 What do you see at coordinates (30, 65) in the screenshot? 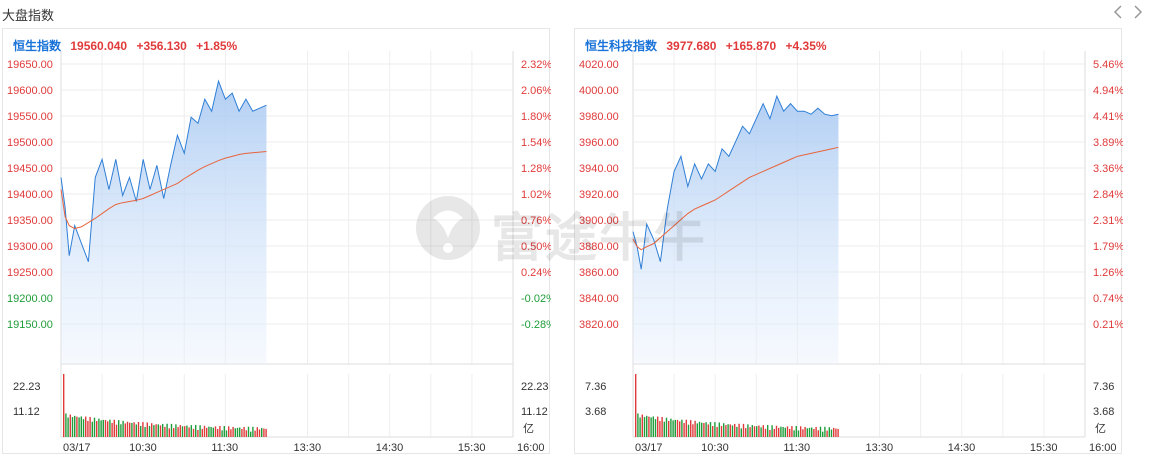
I see `y-tick-label: 19650.00` at bounding box center [30, 65].